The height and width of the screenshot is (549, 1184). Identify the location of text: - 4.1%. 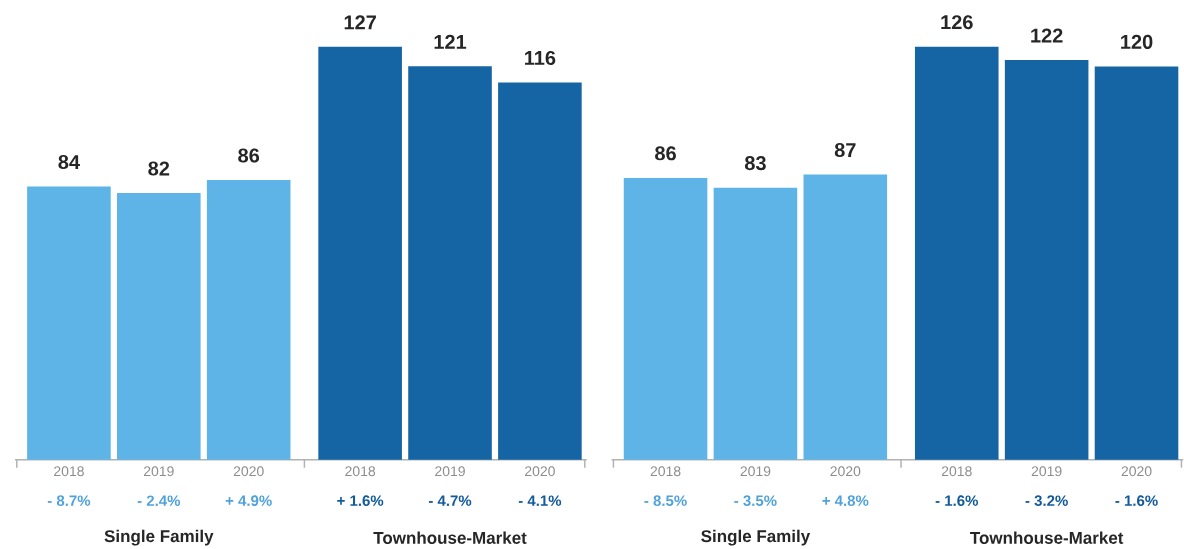
(540, 500).